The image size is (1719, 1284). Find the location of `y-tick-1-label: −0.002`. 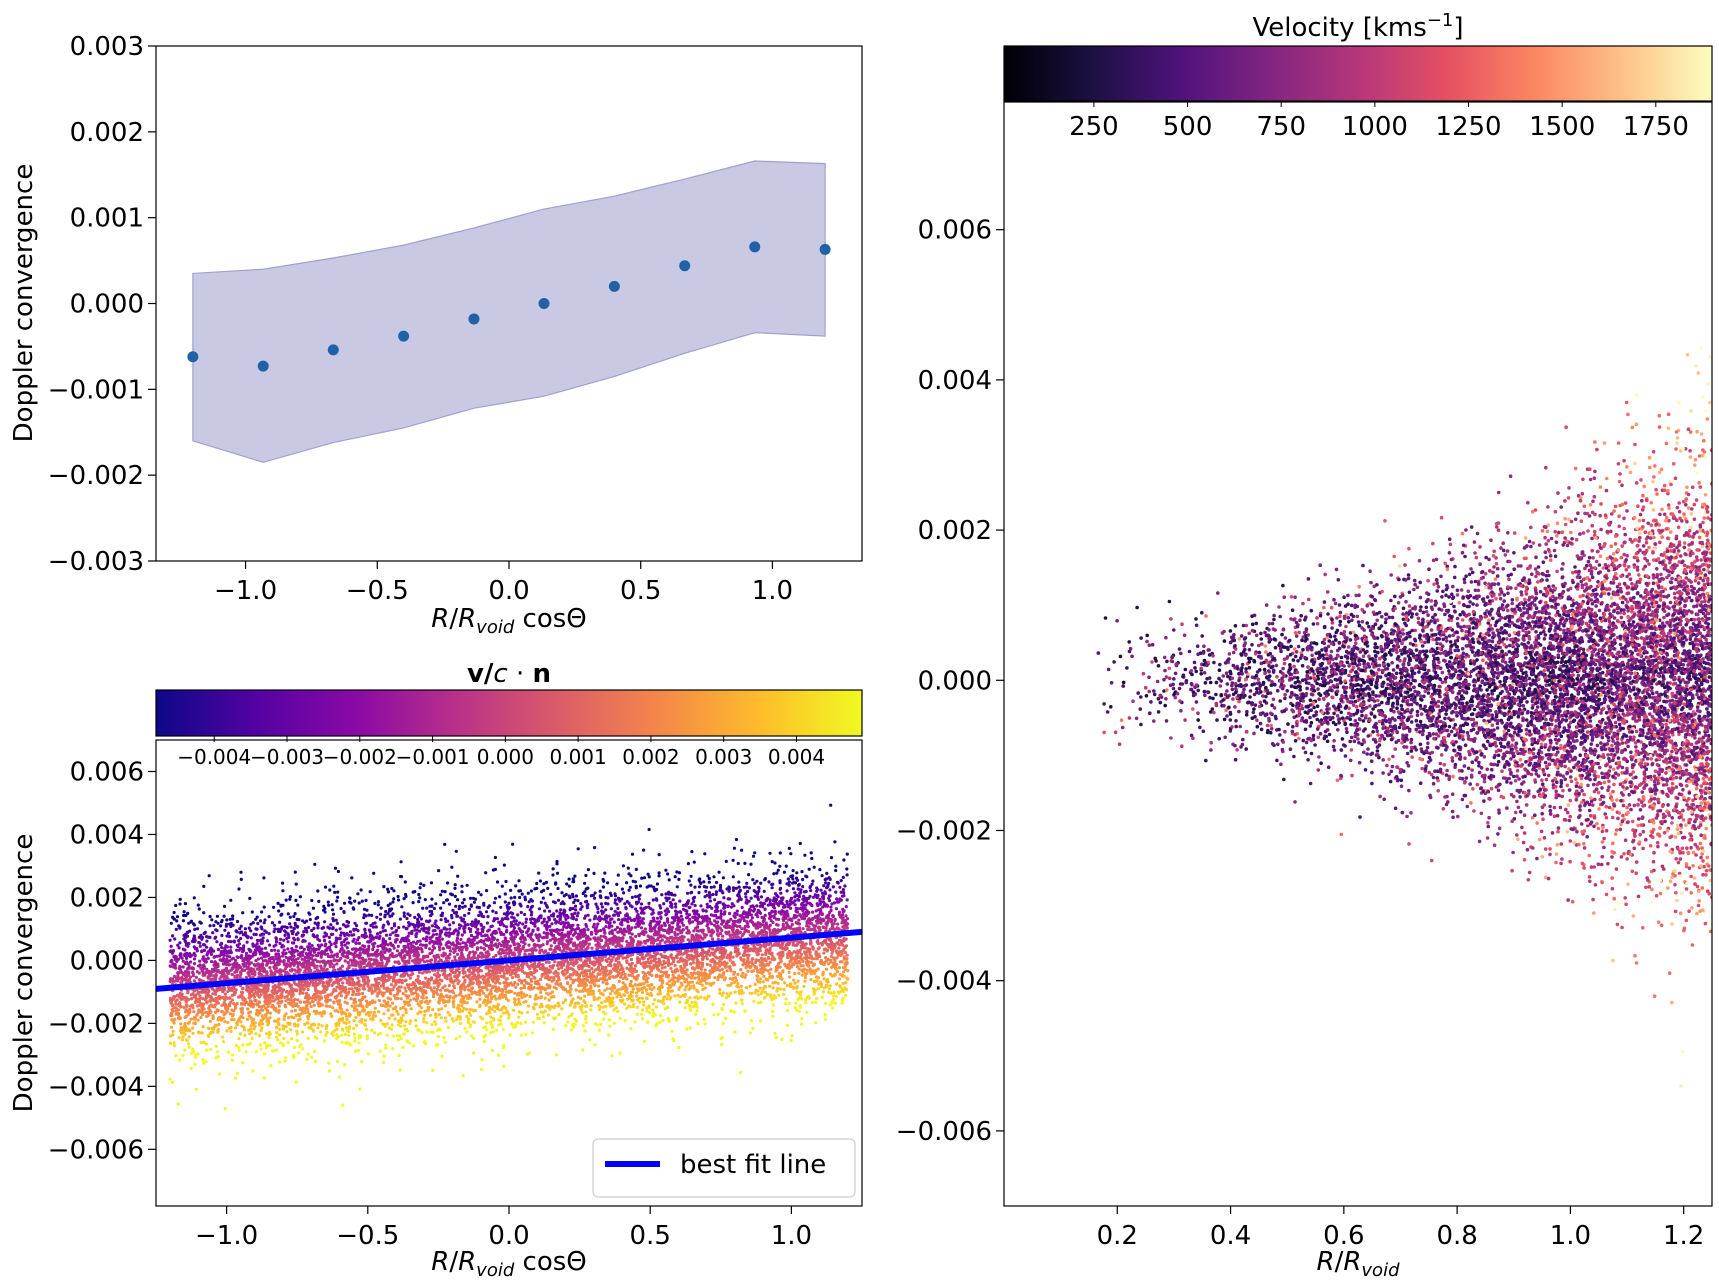

y-tick-1-label: −0.002 is located at coordinates (96, 476).